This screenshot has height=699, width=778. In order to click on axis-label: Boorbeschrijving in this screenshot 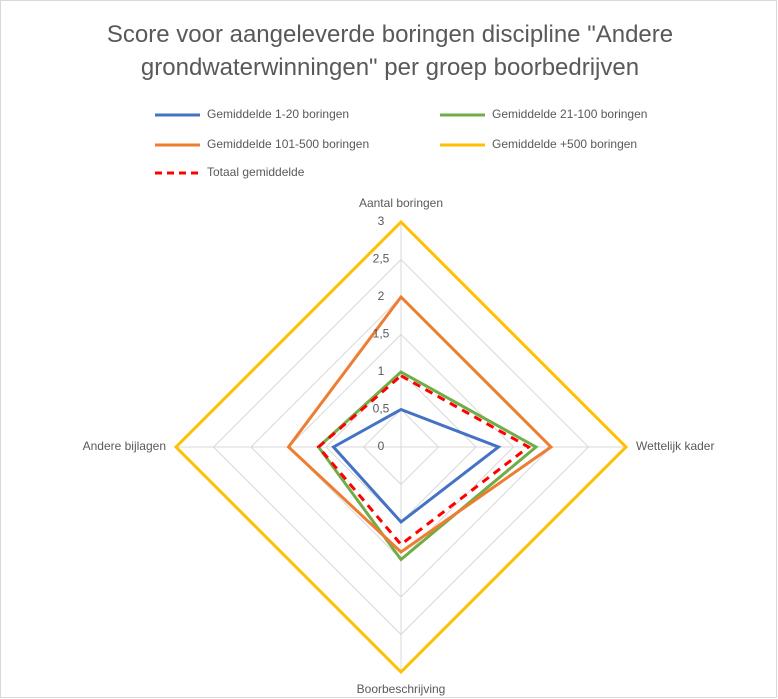, I will do `click(401, 689)`.